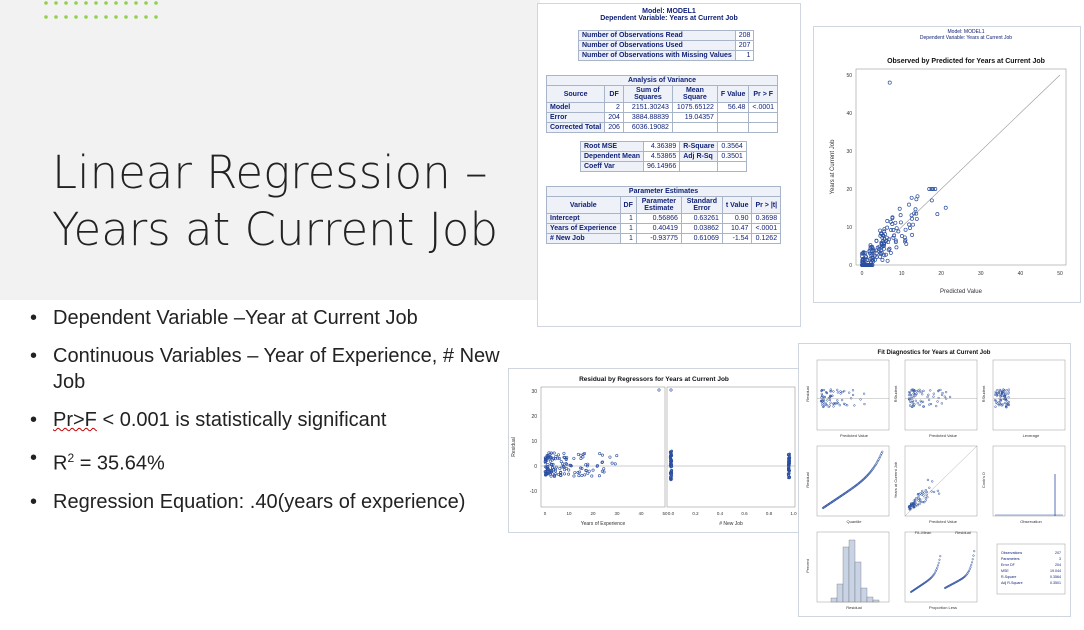  Describe the element at coordinates (575, 127) in the screenshot. I see `anova-source: Corrected Total` at that location.